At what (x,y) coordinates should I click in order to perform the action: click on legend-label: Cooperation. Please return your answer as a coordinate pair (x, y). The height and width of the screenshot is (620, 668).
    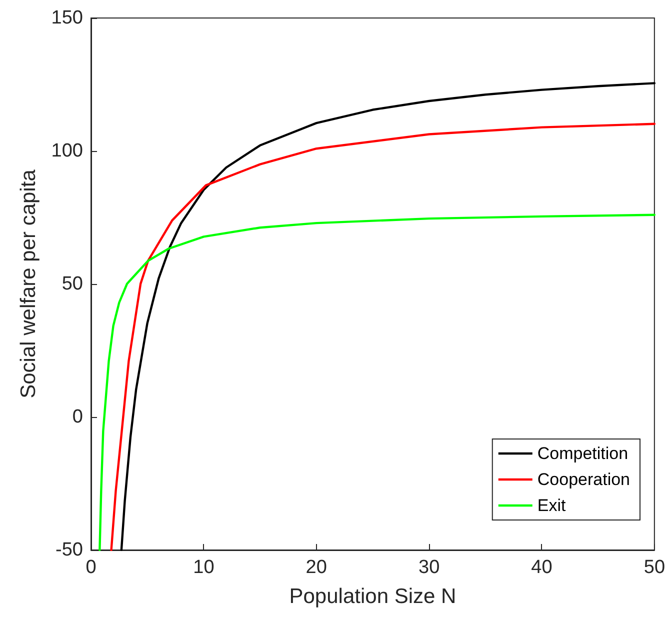
    Looking at the image, I should click on (583, 479).